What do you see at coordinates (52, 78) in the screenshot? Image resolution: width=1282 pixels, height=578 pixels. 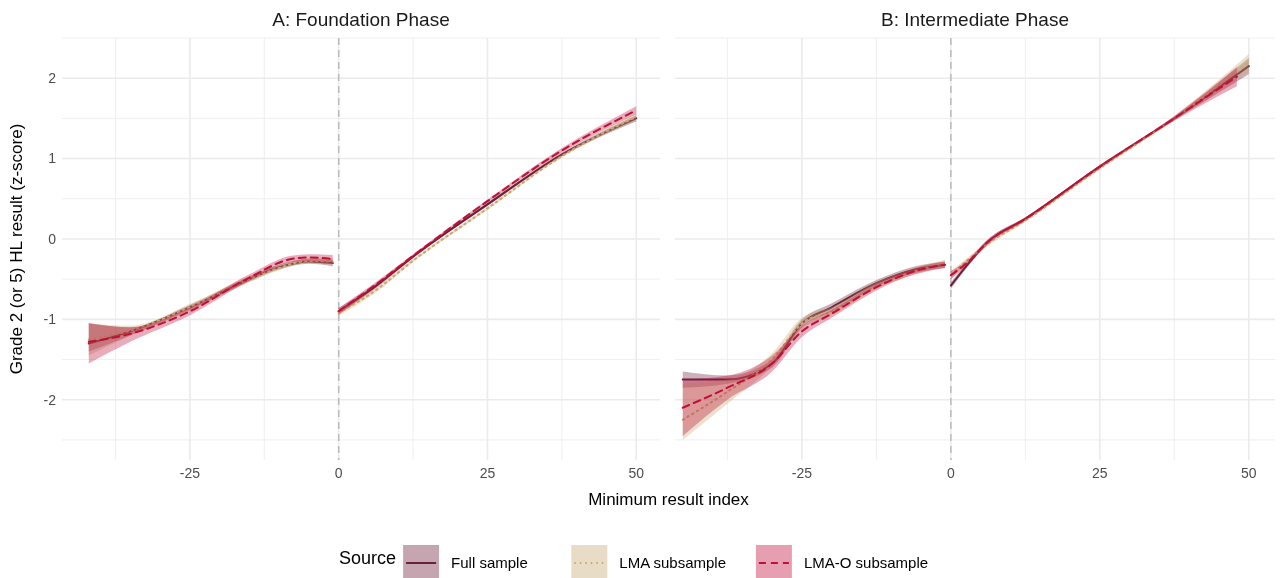 I see `y-tick-label: 2` at bounding box center [52, 78].